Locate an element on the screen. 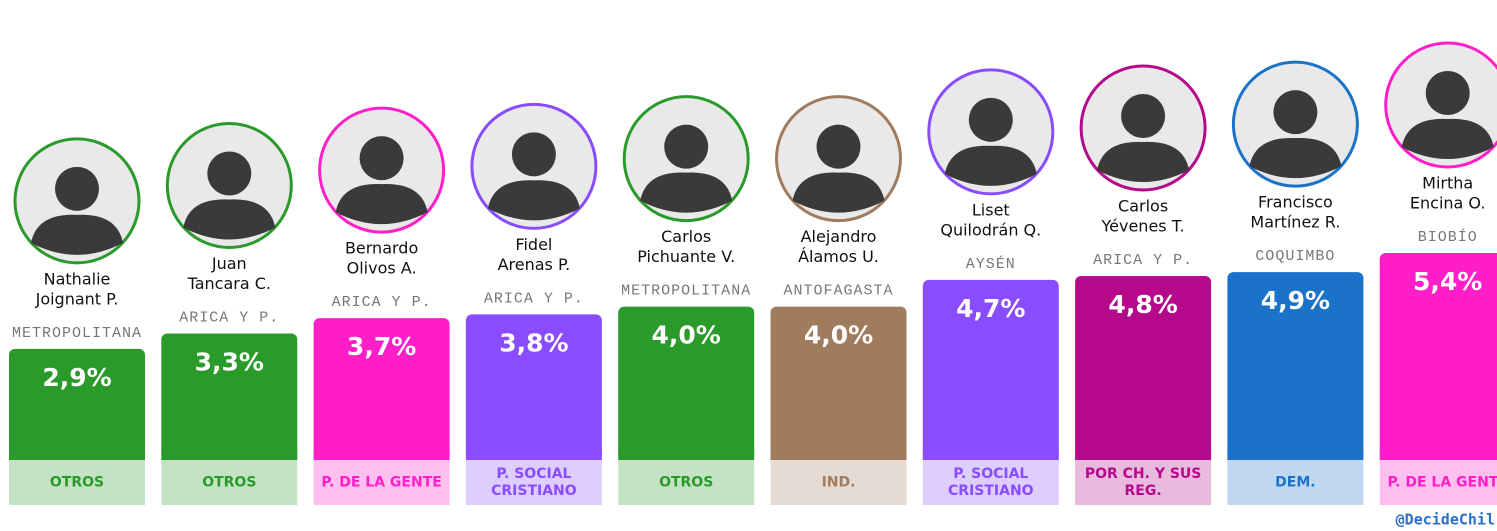 The height and width of the screenshot is (531, 1497). name: Olivos A. is located at coordinates (382, 268).